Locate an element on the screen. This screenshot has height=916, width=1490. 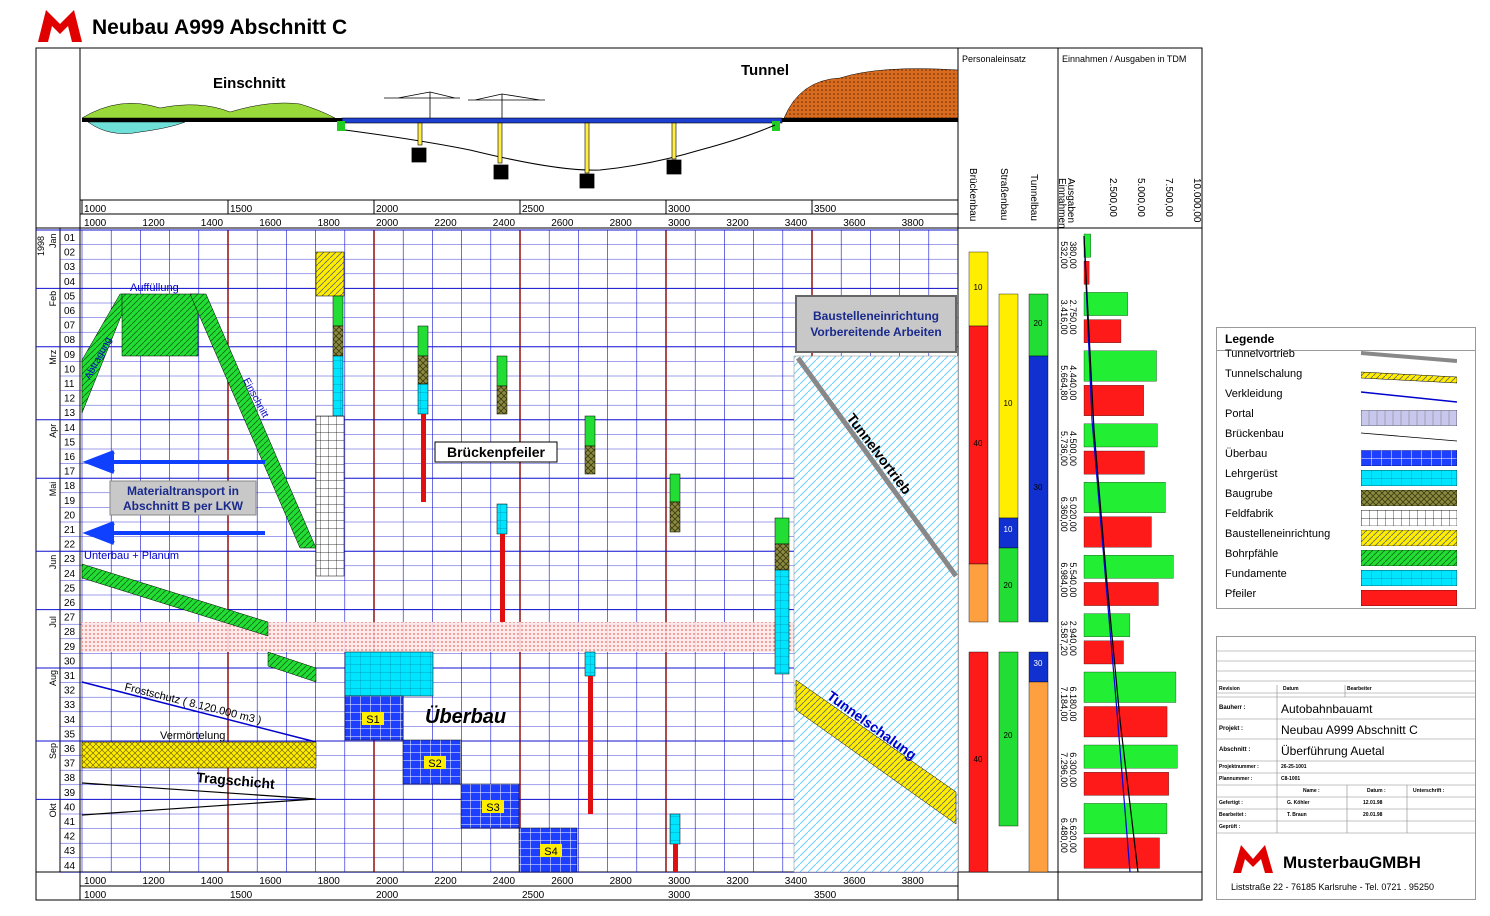
station-foot-top-label: 1000 is located at coordinates (95, 895).